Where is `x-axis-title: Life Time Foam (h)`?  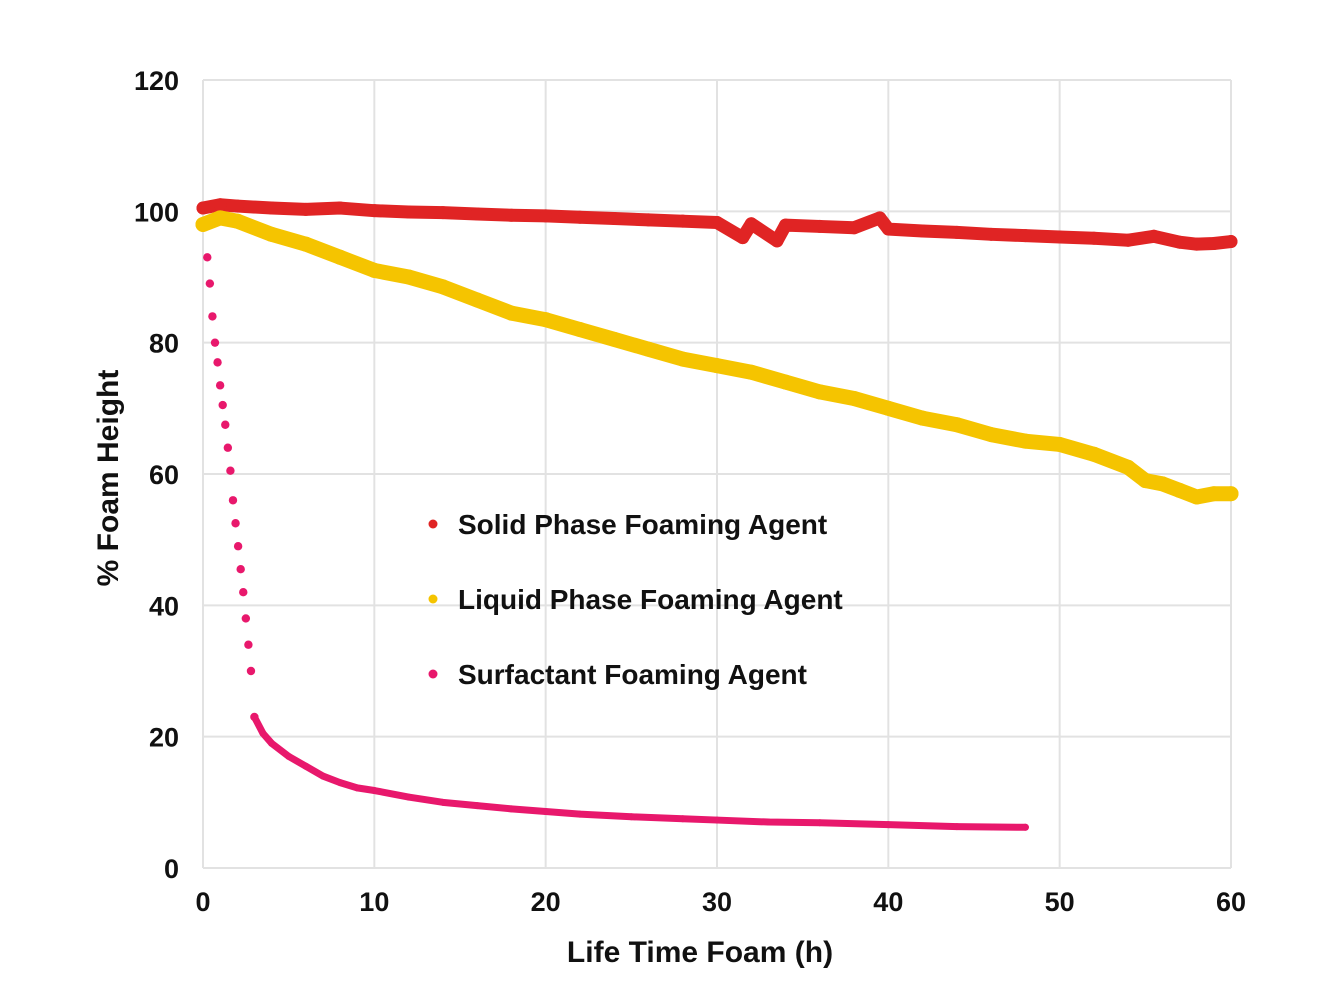 x-axis-title: Life Time Foam (h) is located at coordinates (700, 952).